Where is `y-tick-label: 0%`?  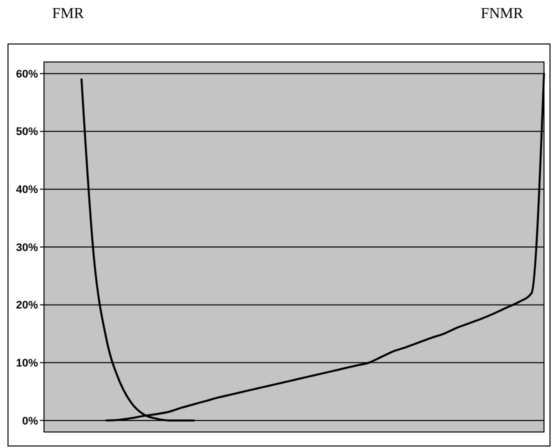
y-tick-label: 0% is located at coordinates (30, 421).